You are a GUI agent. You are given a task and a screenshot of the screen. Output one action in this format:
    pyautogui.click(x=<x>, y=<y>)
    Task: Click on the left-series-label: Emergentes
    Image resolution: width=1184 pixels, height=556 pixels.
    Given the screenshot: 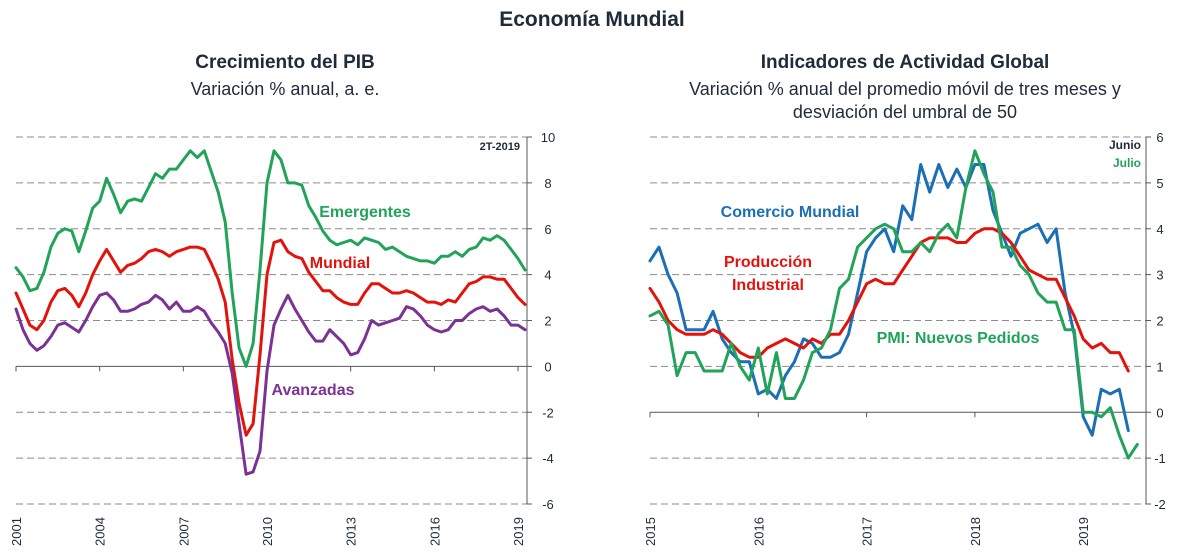 What is the action you would take?
    pyautogui.click(x=365, y=212)
    